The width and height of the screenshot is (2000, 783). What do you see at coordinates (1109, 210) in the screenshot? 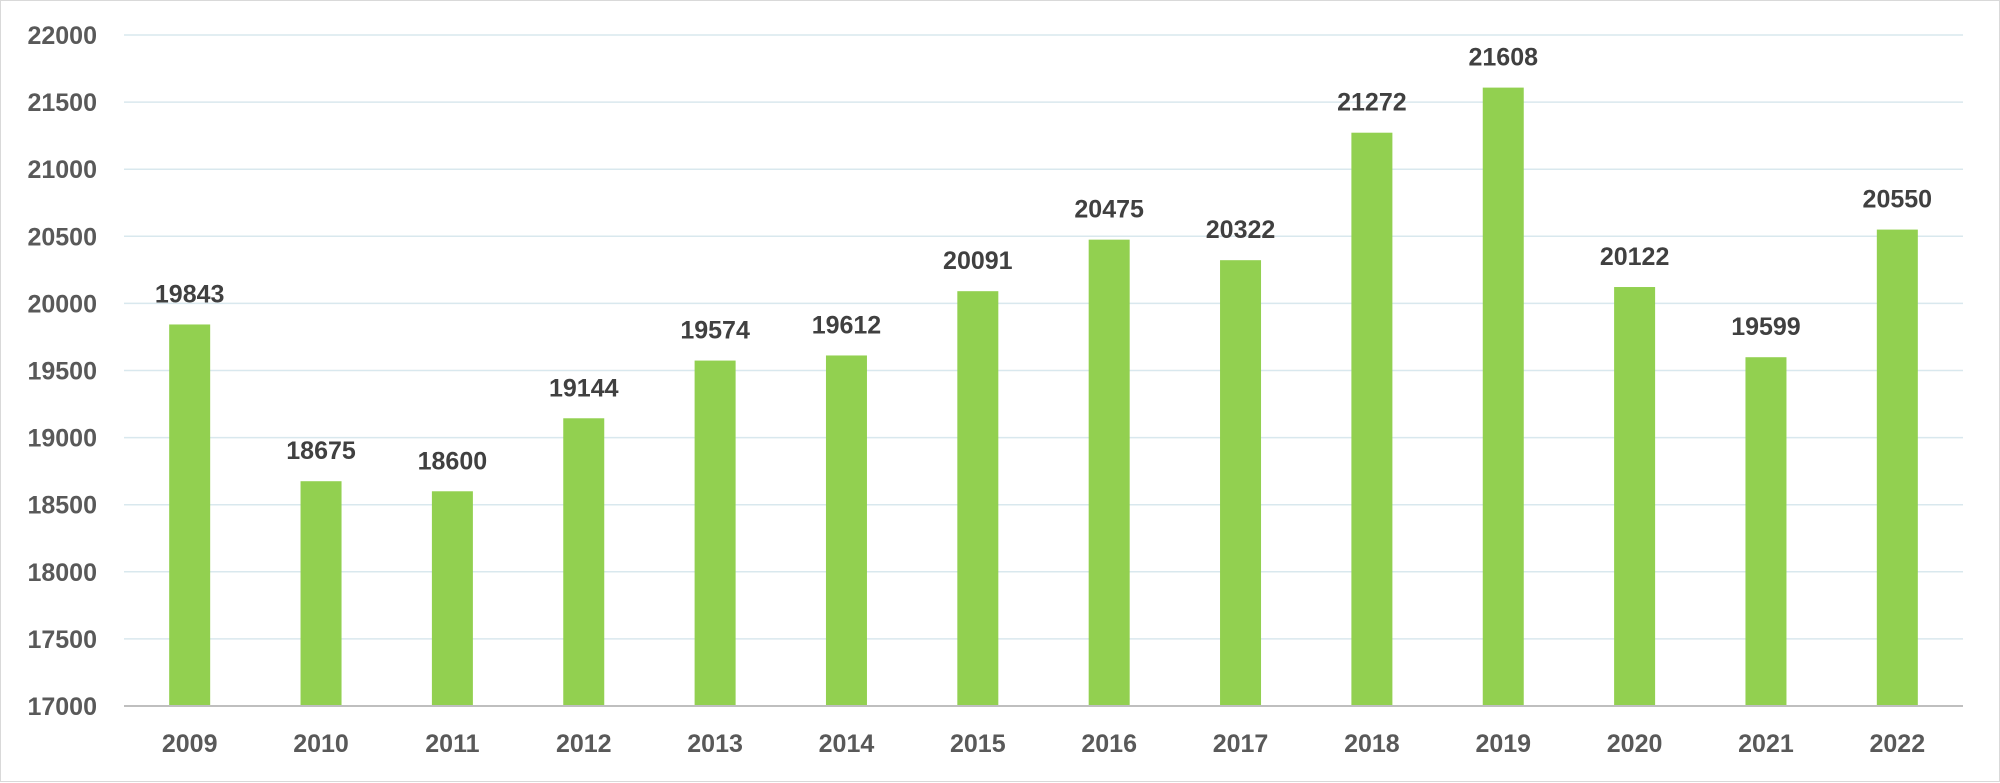
I see `data-label-2016: 20475` at bounding box center [1109, 210].